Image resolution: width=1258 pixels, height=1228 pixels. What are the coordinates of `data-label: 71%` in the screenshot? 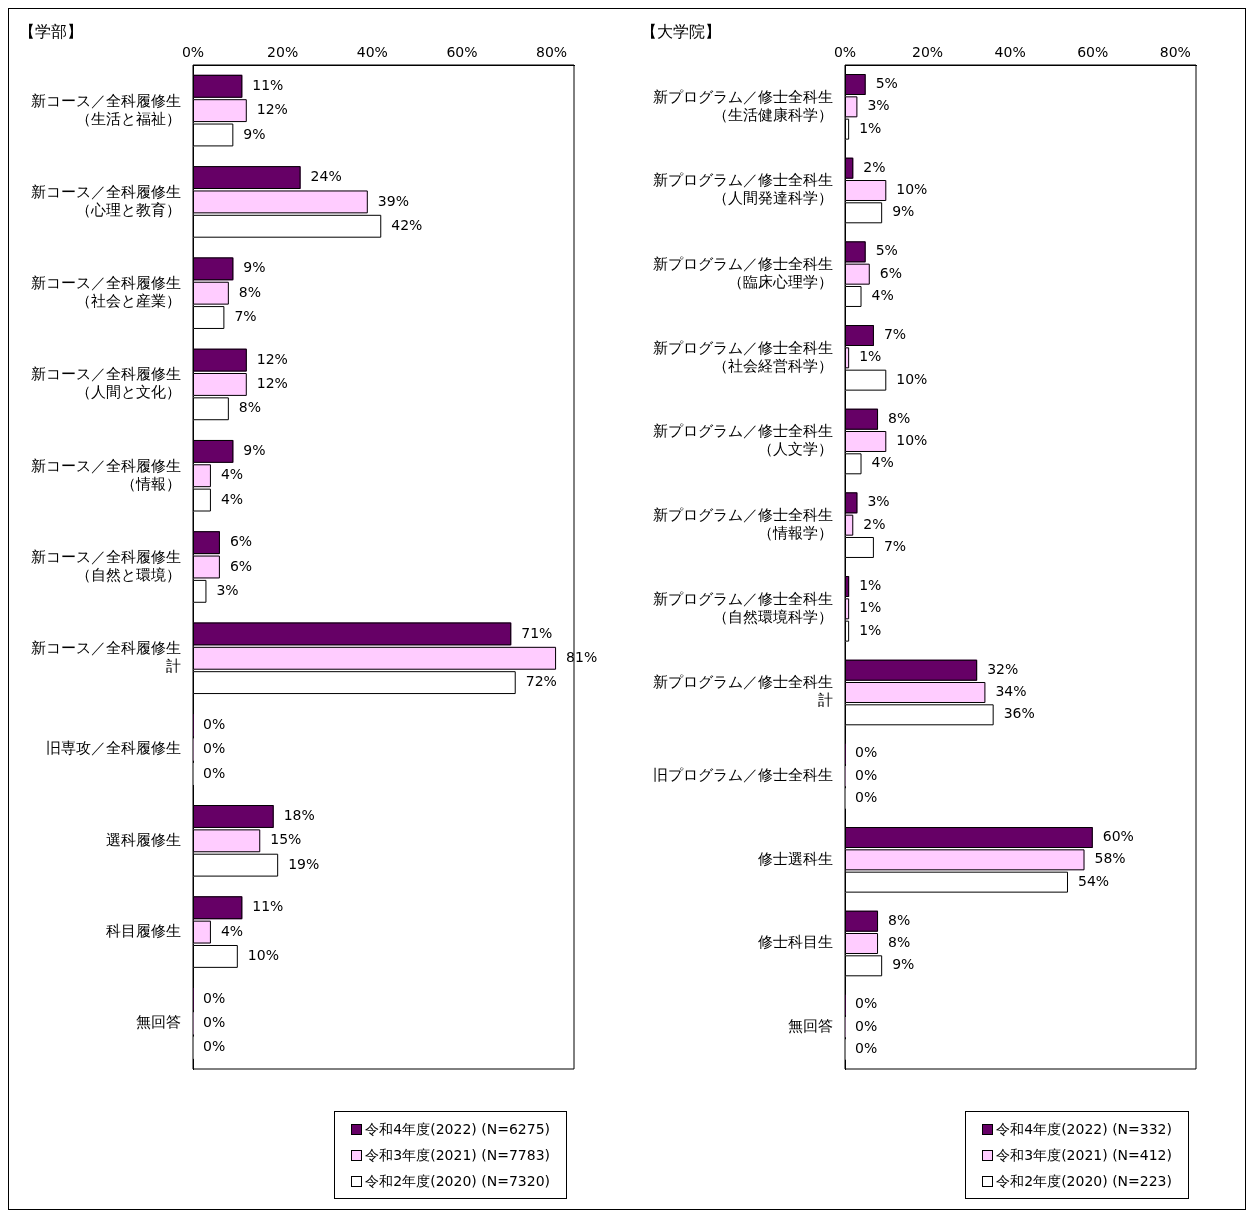 It's located at (537, 632).